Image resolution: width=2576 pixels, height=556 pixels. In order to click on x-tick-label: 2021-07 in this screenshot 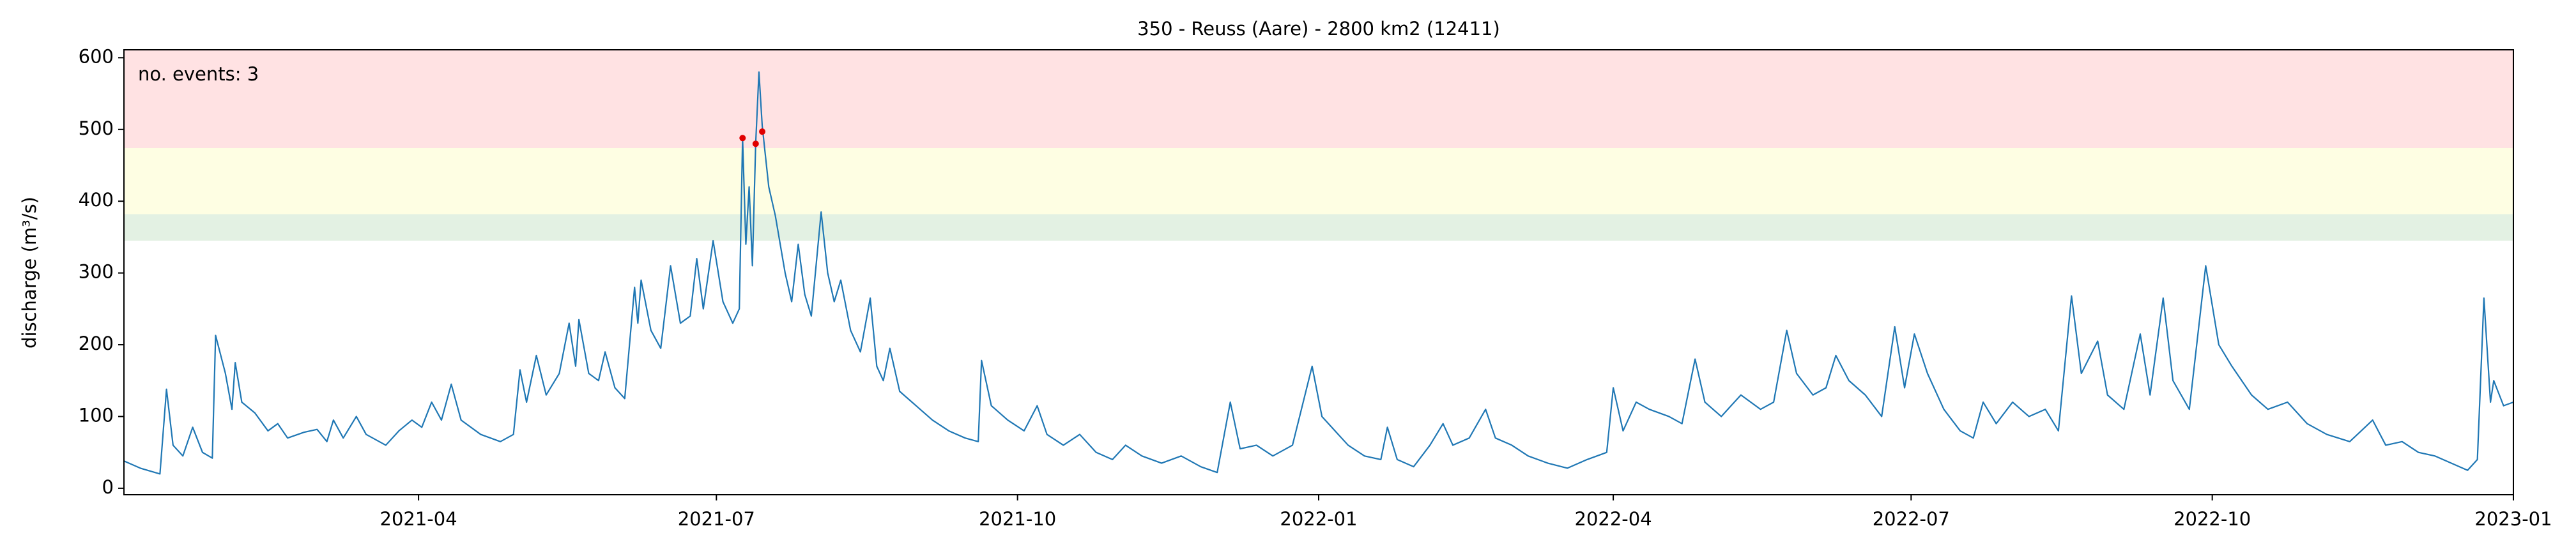, I will do `click(716, 519)`.